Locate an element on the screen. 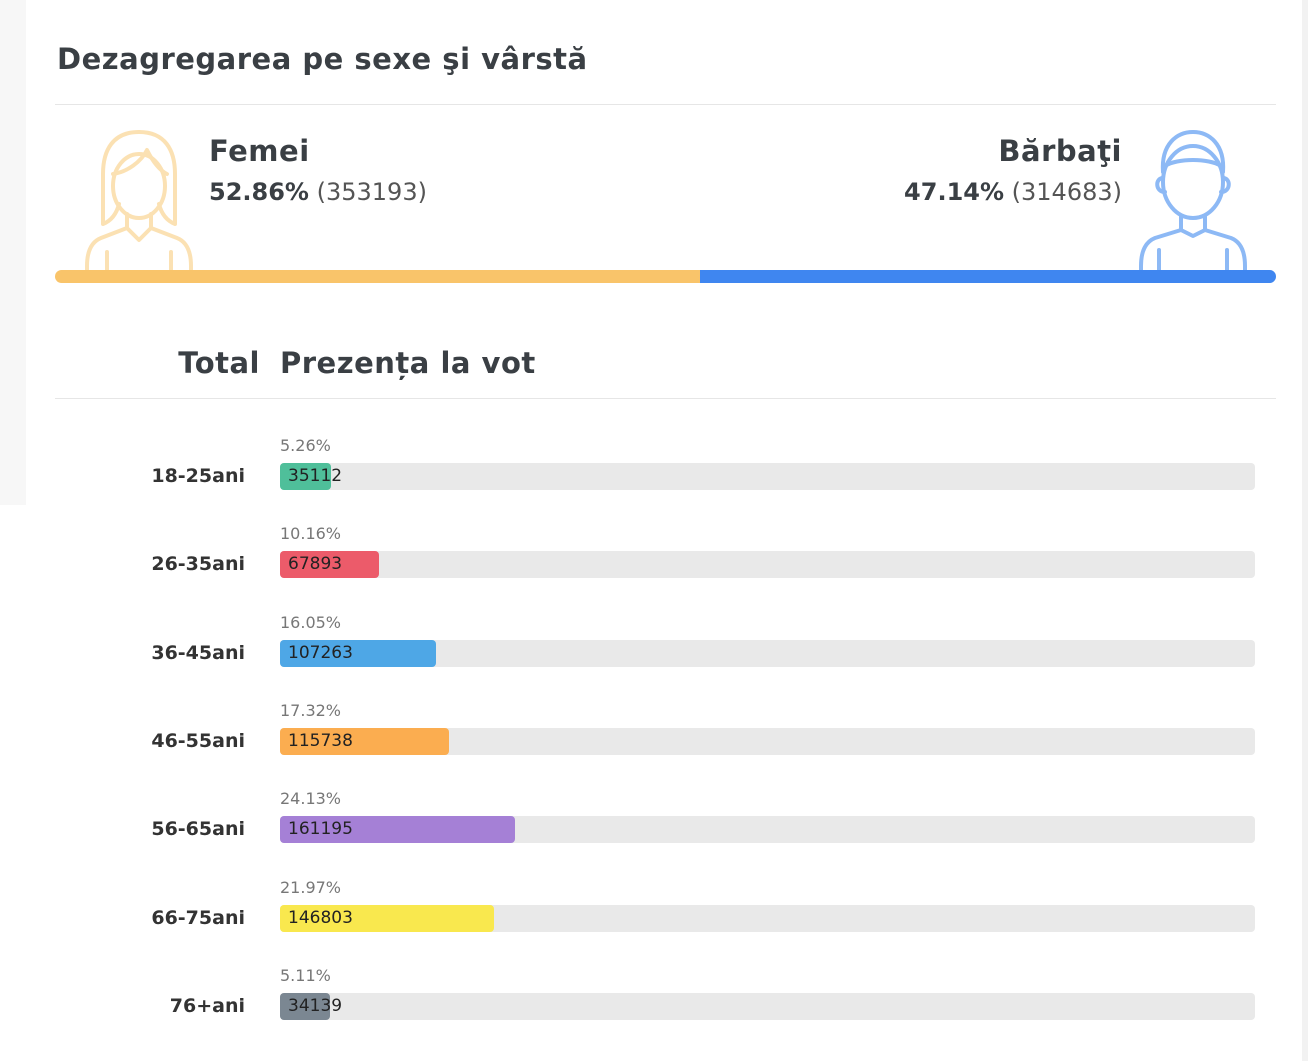 Image resolution: width=1308 pixels, height=1061 pixels. male-stat: 47.14% (314683) is located at coordinates (1013, 192).